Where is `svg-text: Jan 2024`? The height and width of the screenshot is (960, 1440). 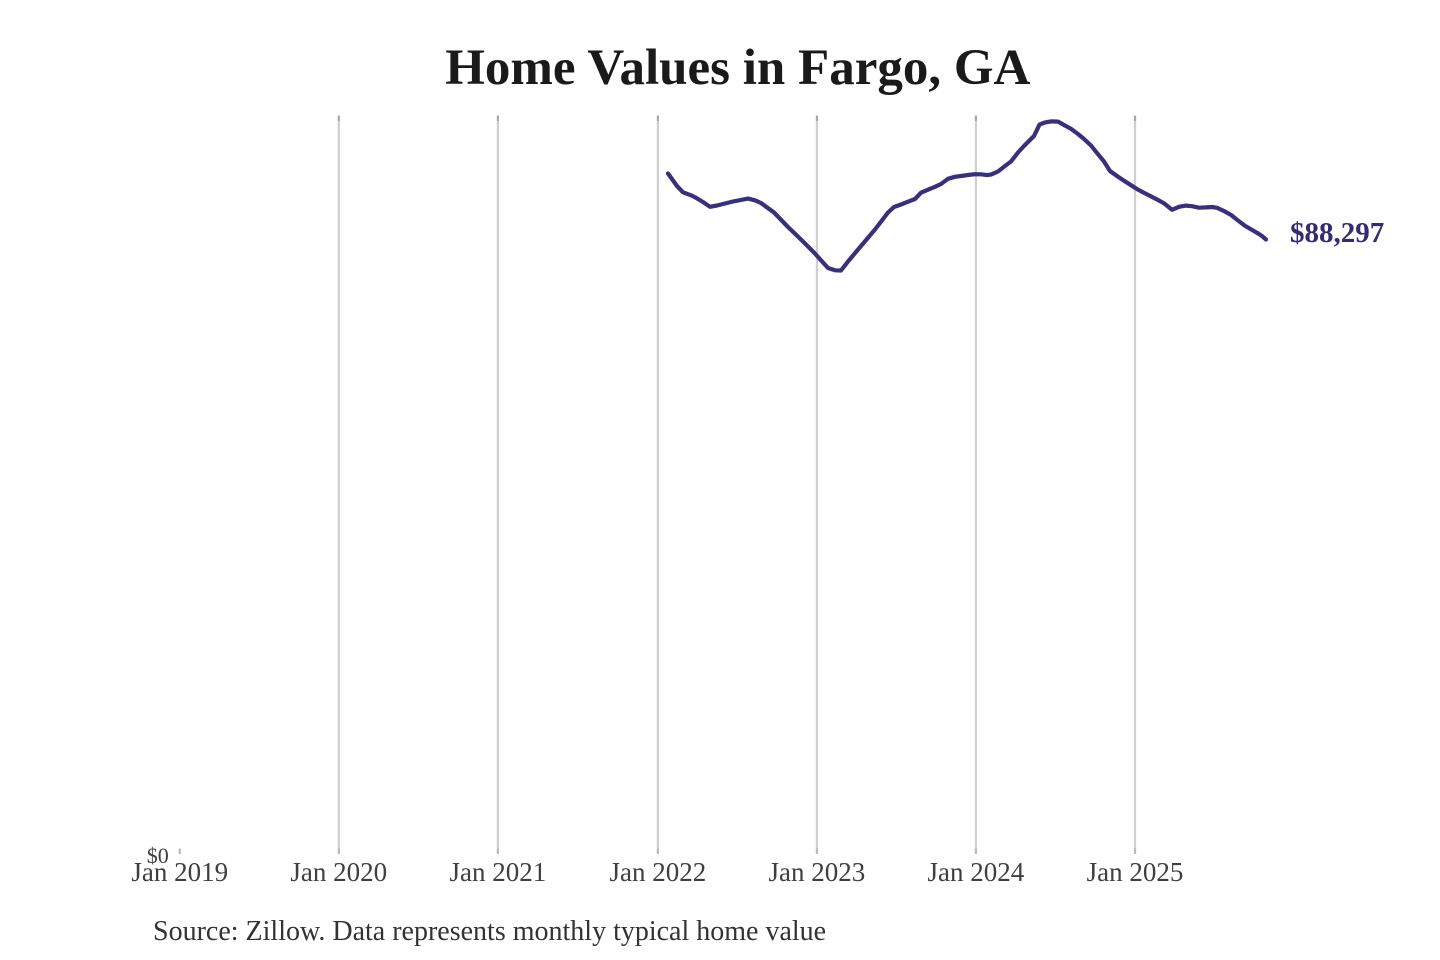 svg-text: Jan 2024 is located at coordinates (976, 872).